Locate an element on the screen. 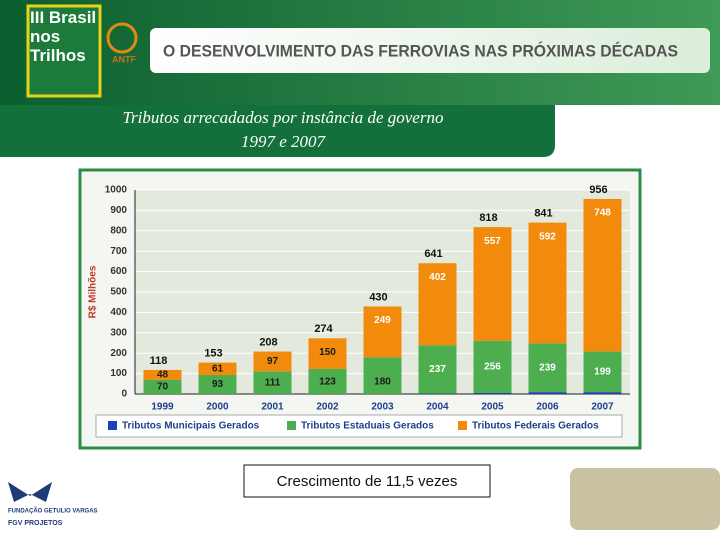 Image resolution: width=720 pixels, height=540 pixels. value-label: 256 is located at coordinates (492, 367).